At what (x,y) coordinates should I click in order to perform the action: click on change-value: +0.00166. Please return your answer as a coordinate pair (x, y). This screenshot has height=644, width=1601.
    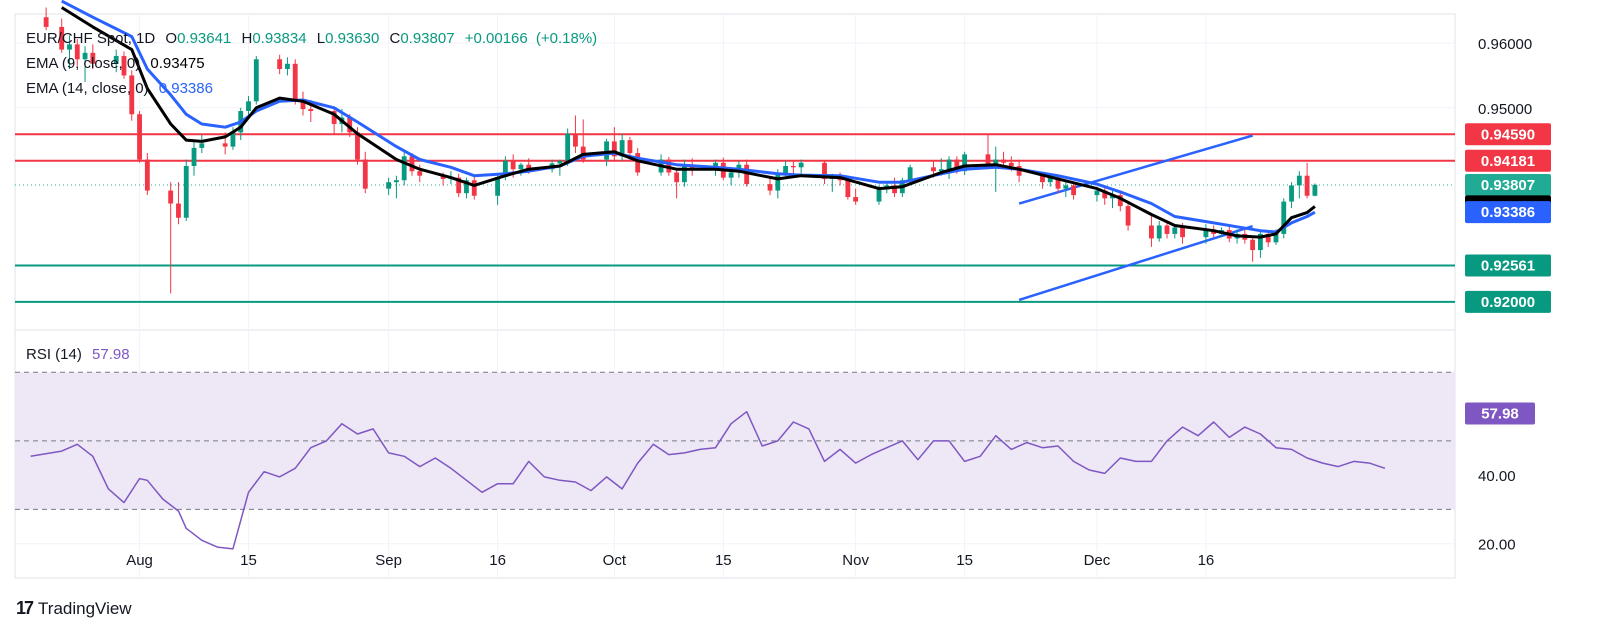
    Looking at the image, I should click on (496, 38).